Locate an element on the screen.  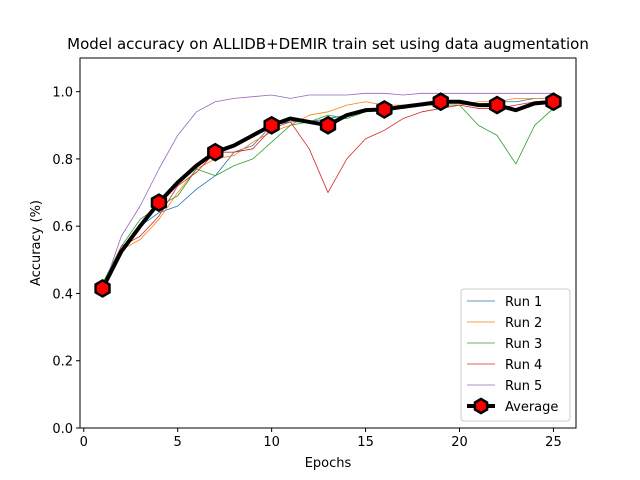
y-tick-label: 0.0 is located at coordinates (62, 429).